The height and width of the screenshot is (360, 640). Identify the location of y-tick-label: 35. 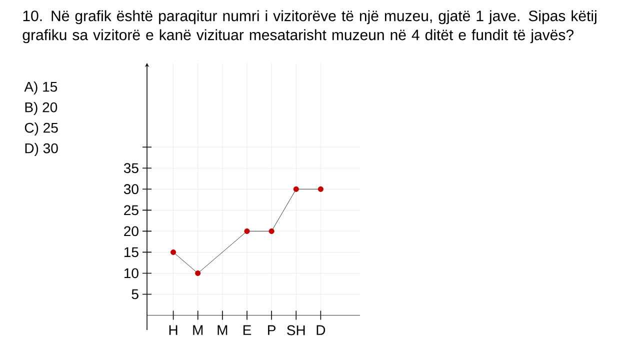
(131, 168).